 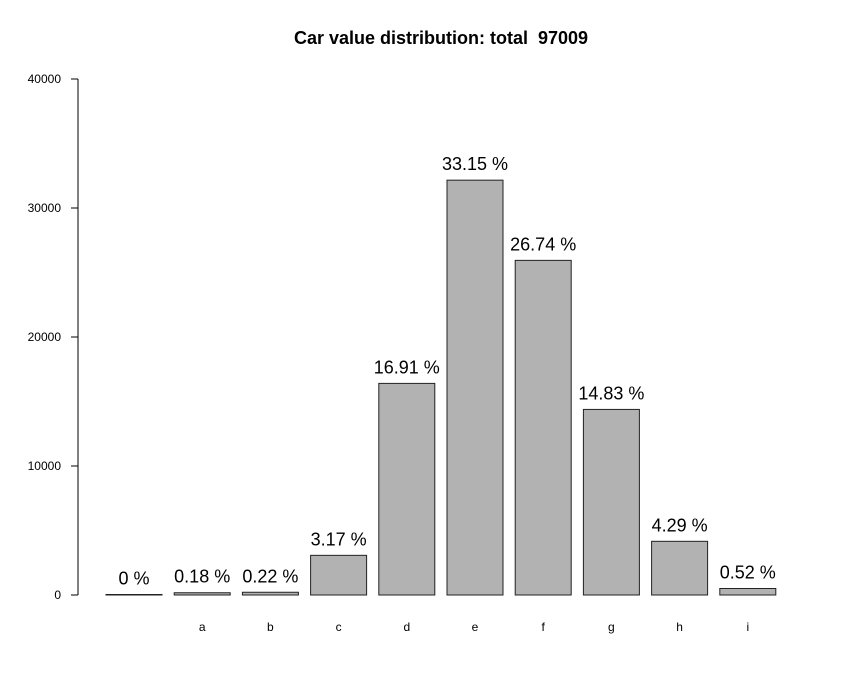 What do you see at coordinates (202, 577) in the screenshot?
I see `bar-value-label: 0.18 %` at bounding box center [202, 577].